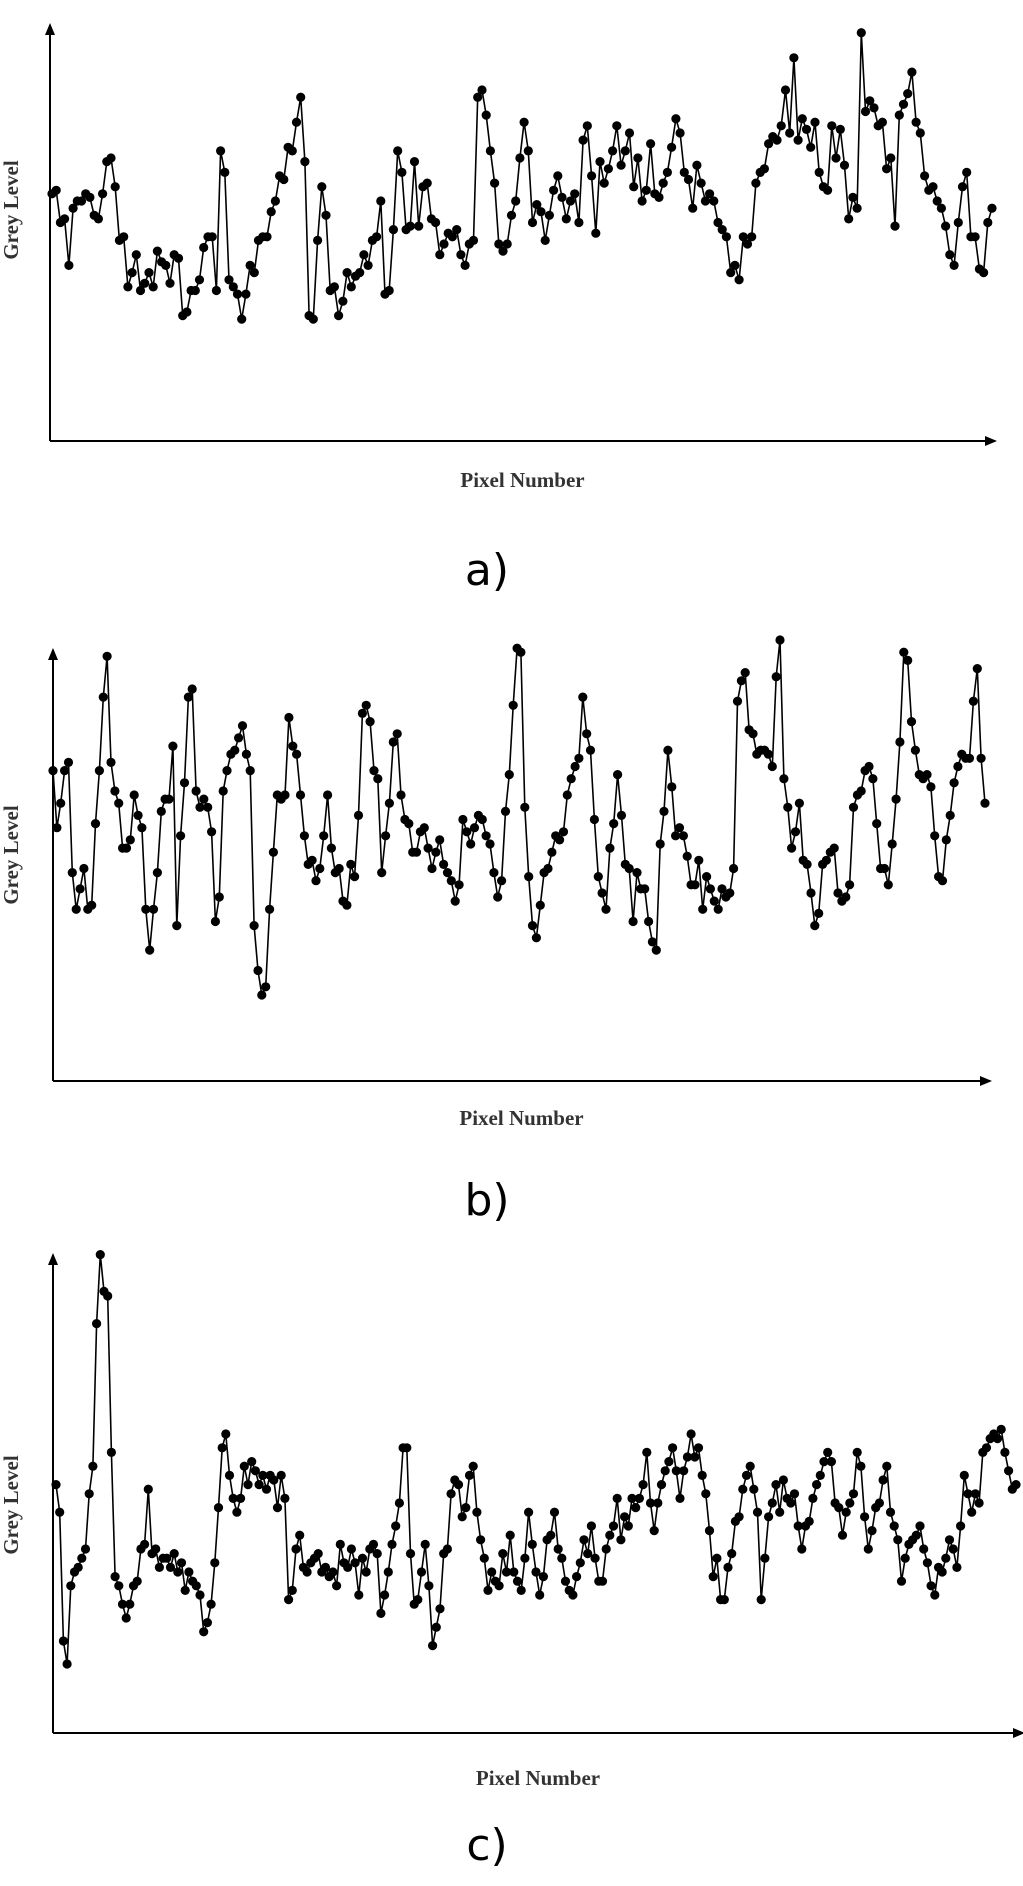 Image resolution: width=1023 pixels, height=1886 pixels. Describe the element at coordinates (53, 654) in the screenshot. I see `y-axis-arrowhead` at that location.